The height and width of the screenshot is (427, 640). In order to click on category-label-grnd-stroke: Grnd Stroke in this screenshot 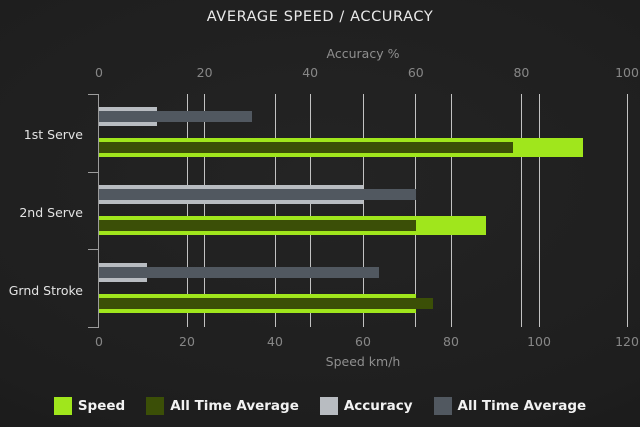, I will do `click(45, 290)`.